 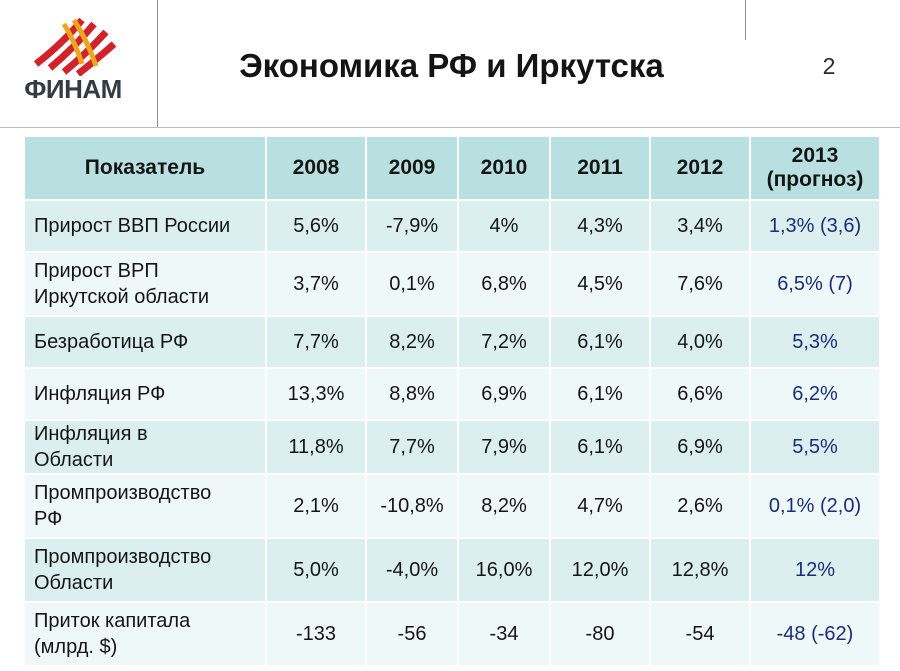 I want to click on cell-2010: 4%, so click(x=504, y=226).